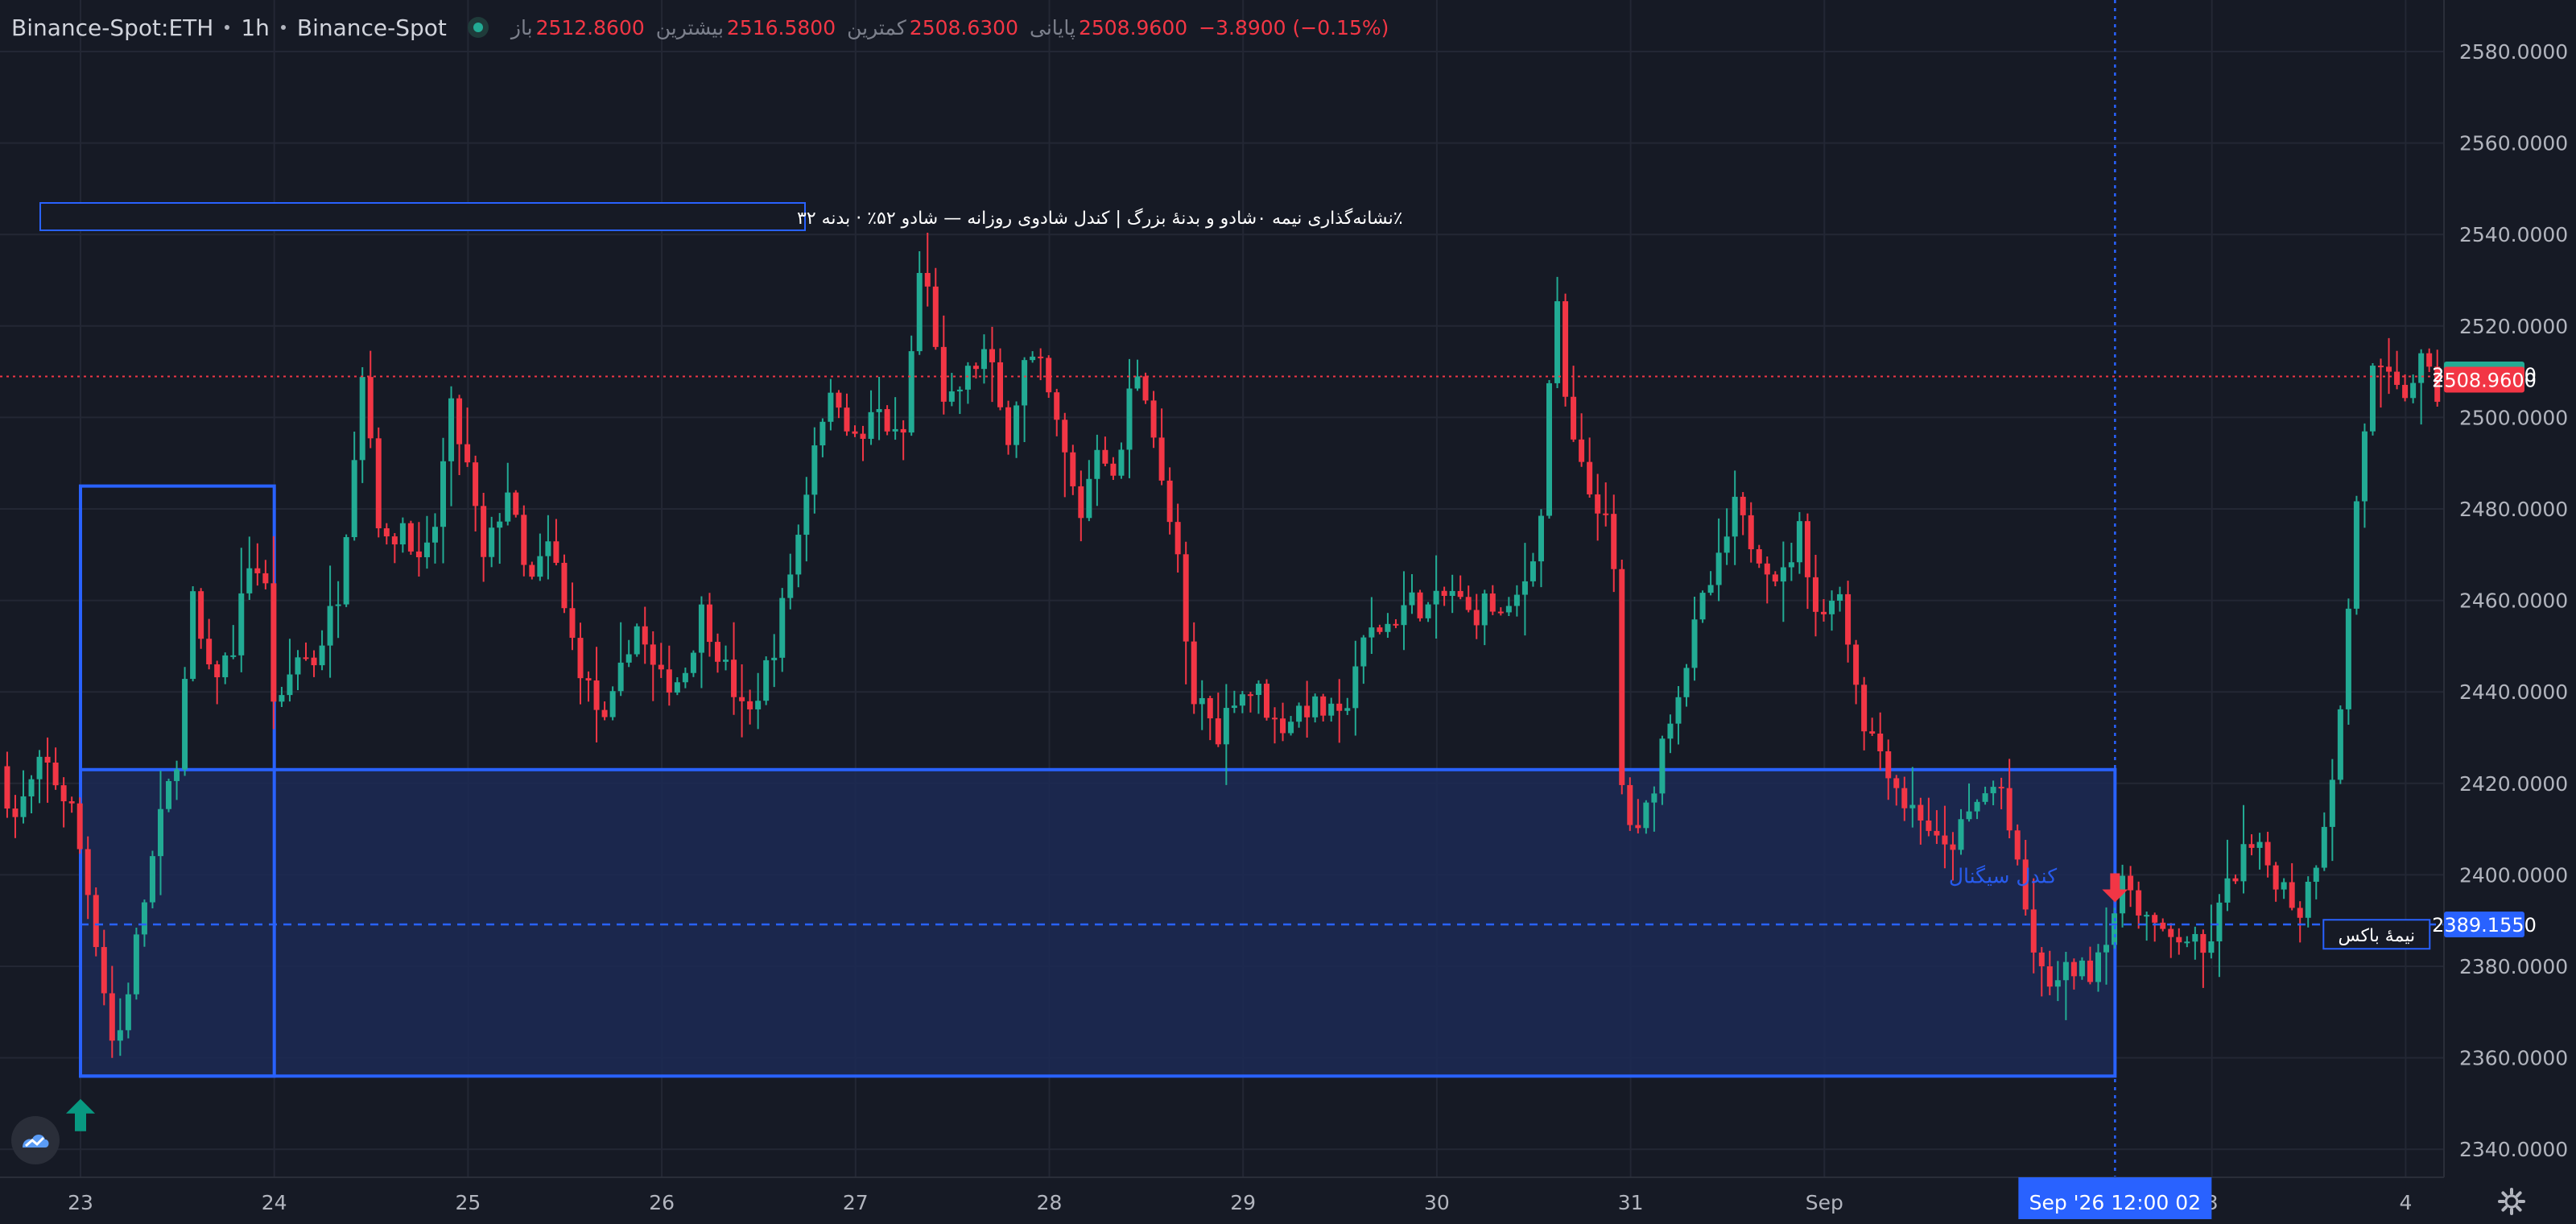 The image size is (2576, 1224). Describe the element at coordinates (80, 1114) in the screenshot. I see `buy-signal-up-arrow-icon` at that location.